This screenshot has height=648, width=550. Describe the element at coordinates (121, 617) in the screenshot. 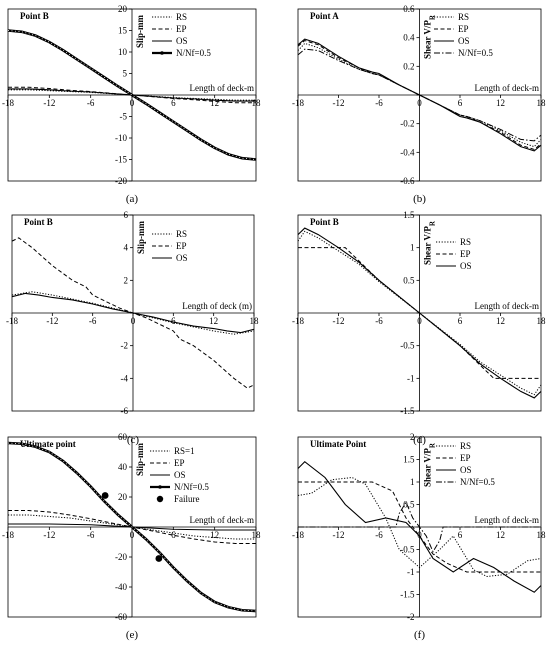

I see `y-tick-label: -60` at that location.